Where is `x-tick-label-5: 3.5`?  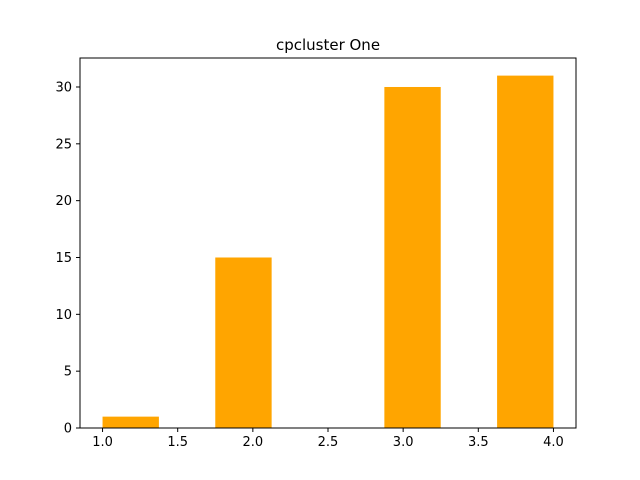 x-tick-label-5: 3.5 is located at coordinates (478, 442).